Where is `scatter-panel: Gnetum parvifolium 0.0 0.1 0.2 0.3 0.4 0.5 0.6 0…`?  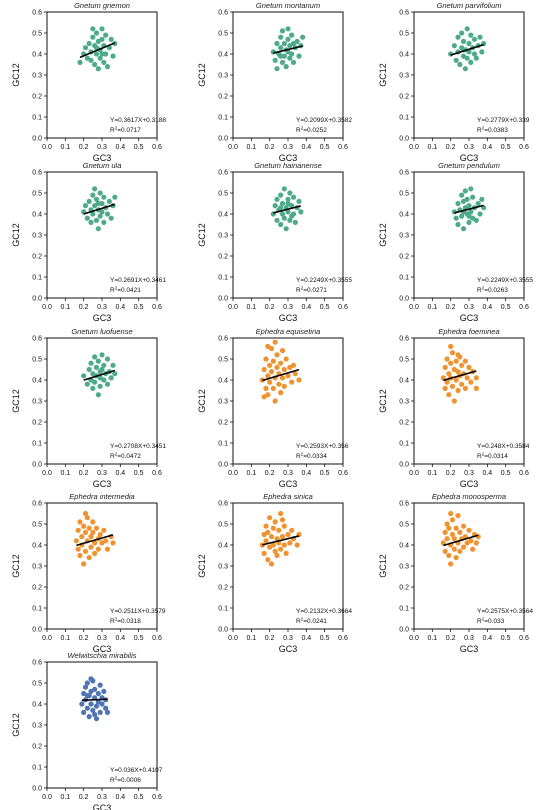
scatter-panel: Gnetum parvifolium 0.0 0.1 0.2 0.3 0.4 0.5 0.6 0… is located at coordinates (461, 81).